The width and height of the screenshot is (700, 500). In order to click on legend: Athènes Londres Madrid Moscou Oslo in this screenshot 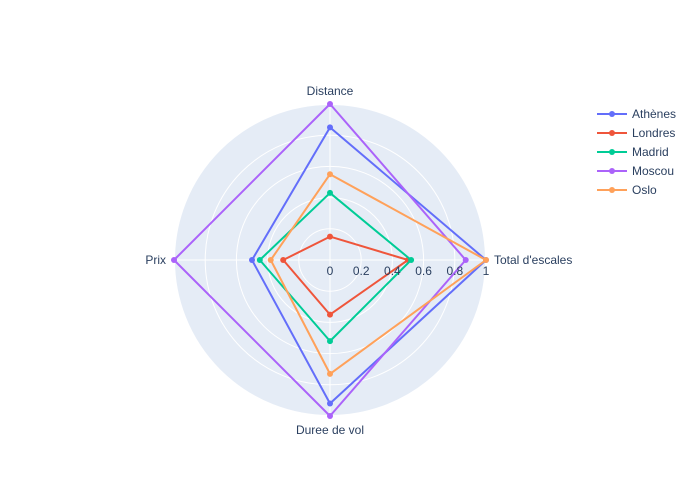, I will do `click(636, 152)`.